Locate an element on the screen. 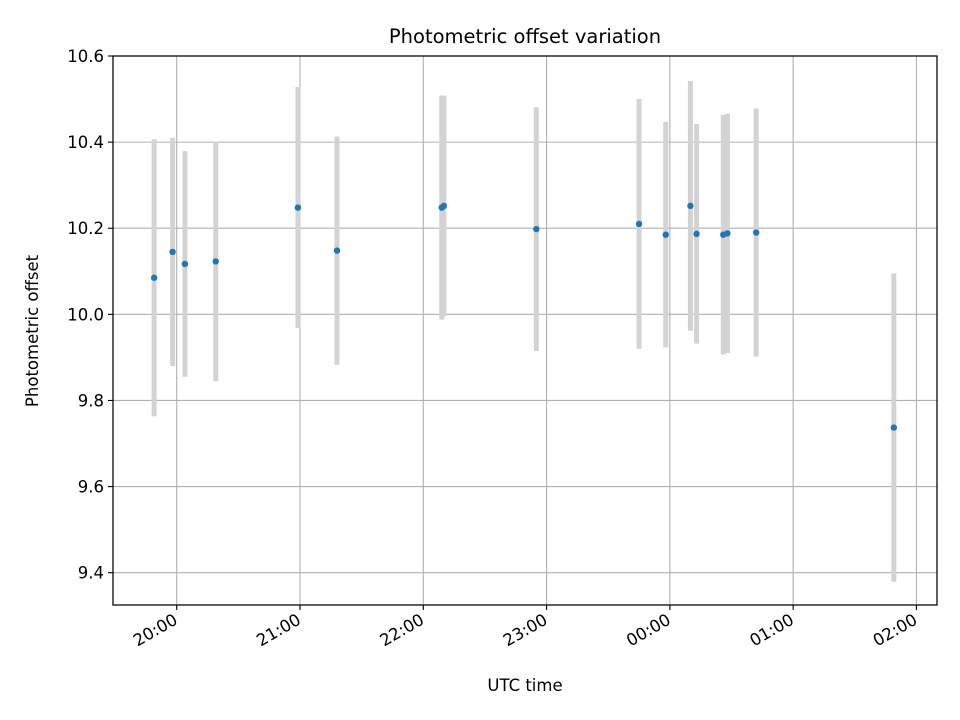  y-tick-label: 9.8 is located at coordinates (91, 400).